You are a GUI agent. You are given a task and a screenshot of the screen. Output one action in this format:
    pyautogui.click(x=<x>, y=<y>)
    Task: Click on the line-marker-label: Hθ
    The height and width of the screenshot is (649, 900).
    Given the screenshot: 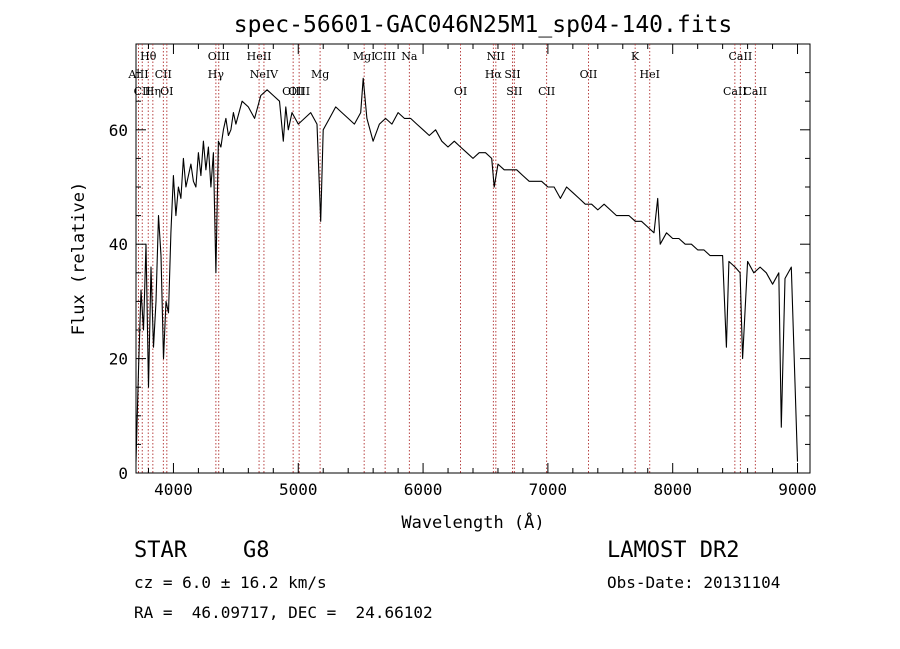 What is the action you would take?
    pyautogui.click(x=148, y=56)
    